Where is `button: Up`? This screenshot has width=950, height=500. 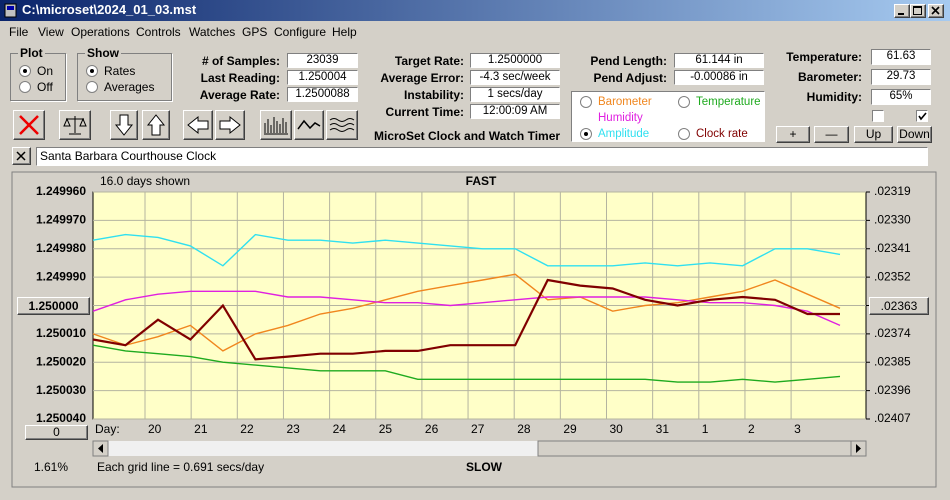
button: Up is located at coordinates (873, 134).